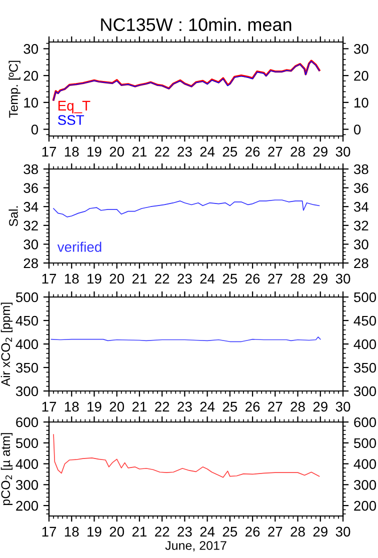 The height and width of the screenshot is (558, 378). I want to click on x-axis-title: June, 2017, so click(195, 546).